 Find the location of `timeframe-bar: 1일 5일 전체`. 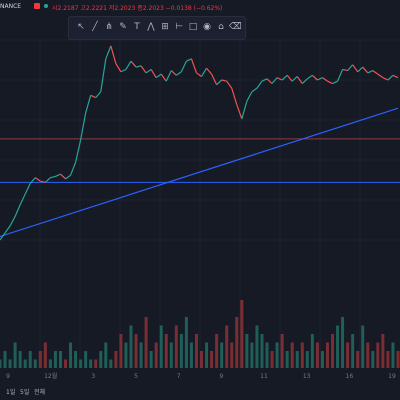

timeframe-bar: 1일 5일 전체 is located at coordinates (200, 392).